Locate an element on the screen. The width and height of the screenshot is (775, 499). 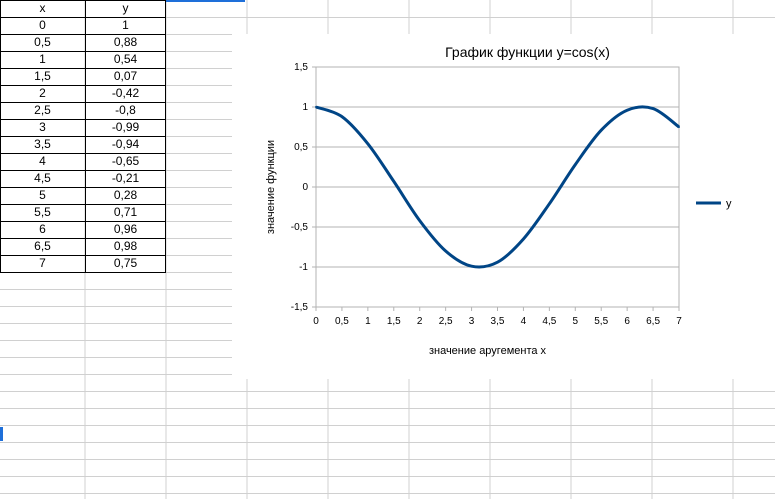
x-tick-label: 7 is located at coordinates (679, 321).